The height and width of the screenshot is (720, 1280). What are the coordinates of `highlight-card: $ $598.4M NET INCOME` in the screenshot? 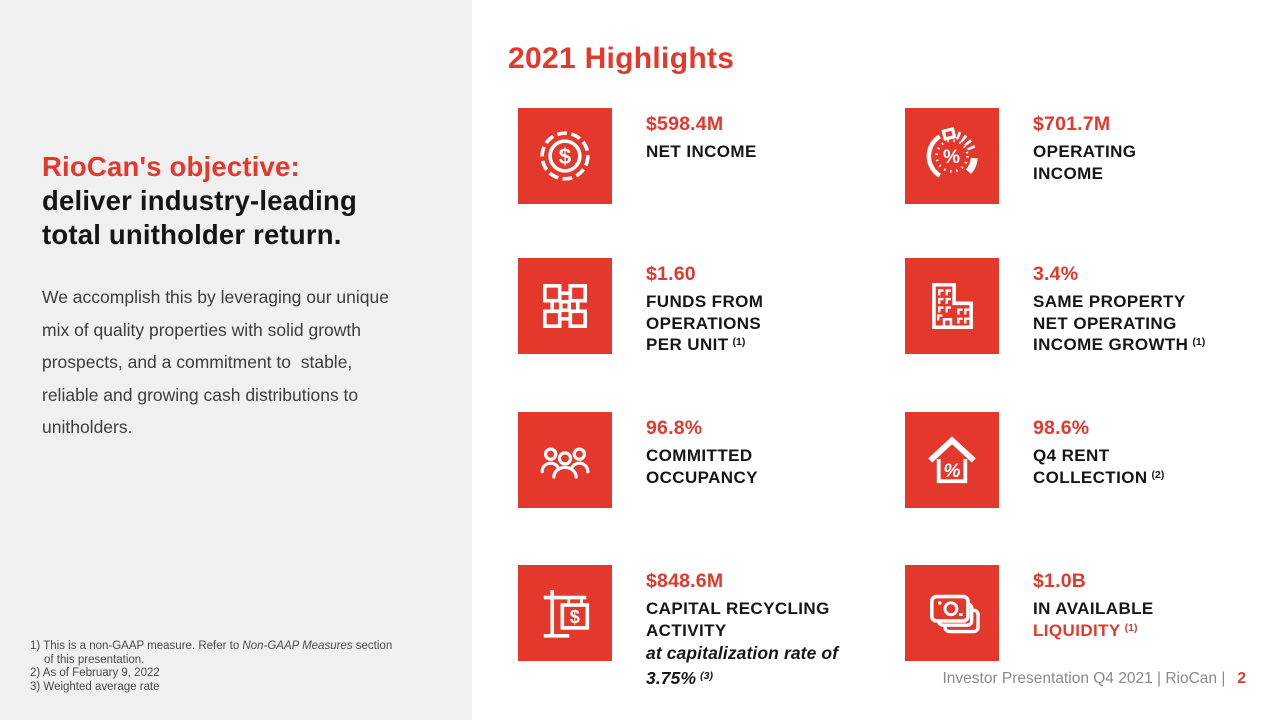 It's located at (637, 156).